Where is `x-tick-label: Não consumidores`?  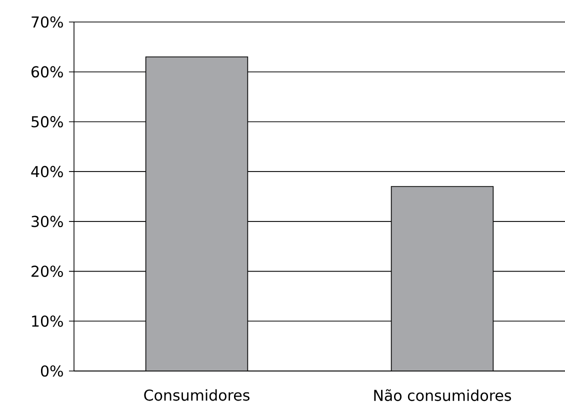 x-tick-label: Não consumidores is located at coordinates (443, 395).